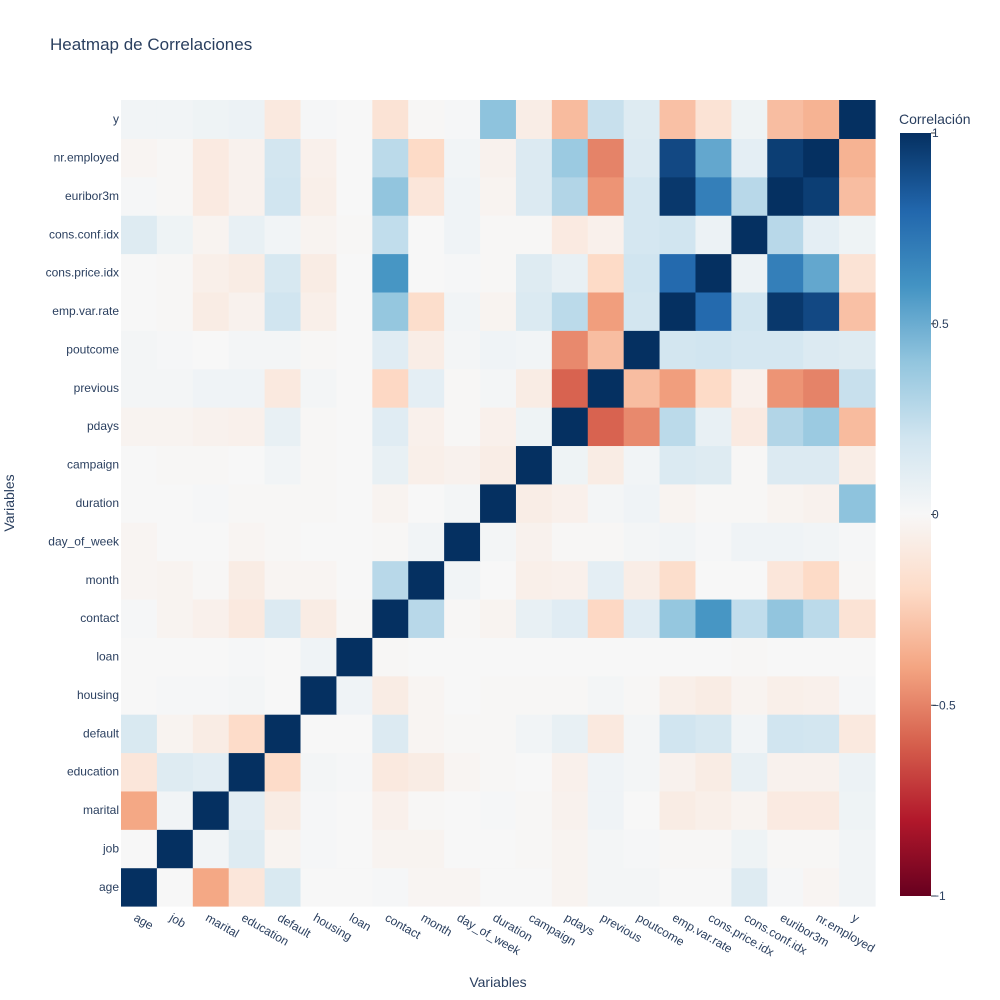 The width and height of the screenshot is (1000, 1000). What do you see at coordinates (426, 887) in the screenshot?
I see `heatmap-cell-age-month` at bounding box center [426, 887].